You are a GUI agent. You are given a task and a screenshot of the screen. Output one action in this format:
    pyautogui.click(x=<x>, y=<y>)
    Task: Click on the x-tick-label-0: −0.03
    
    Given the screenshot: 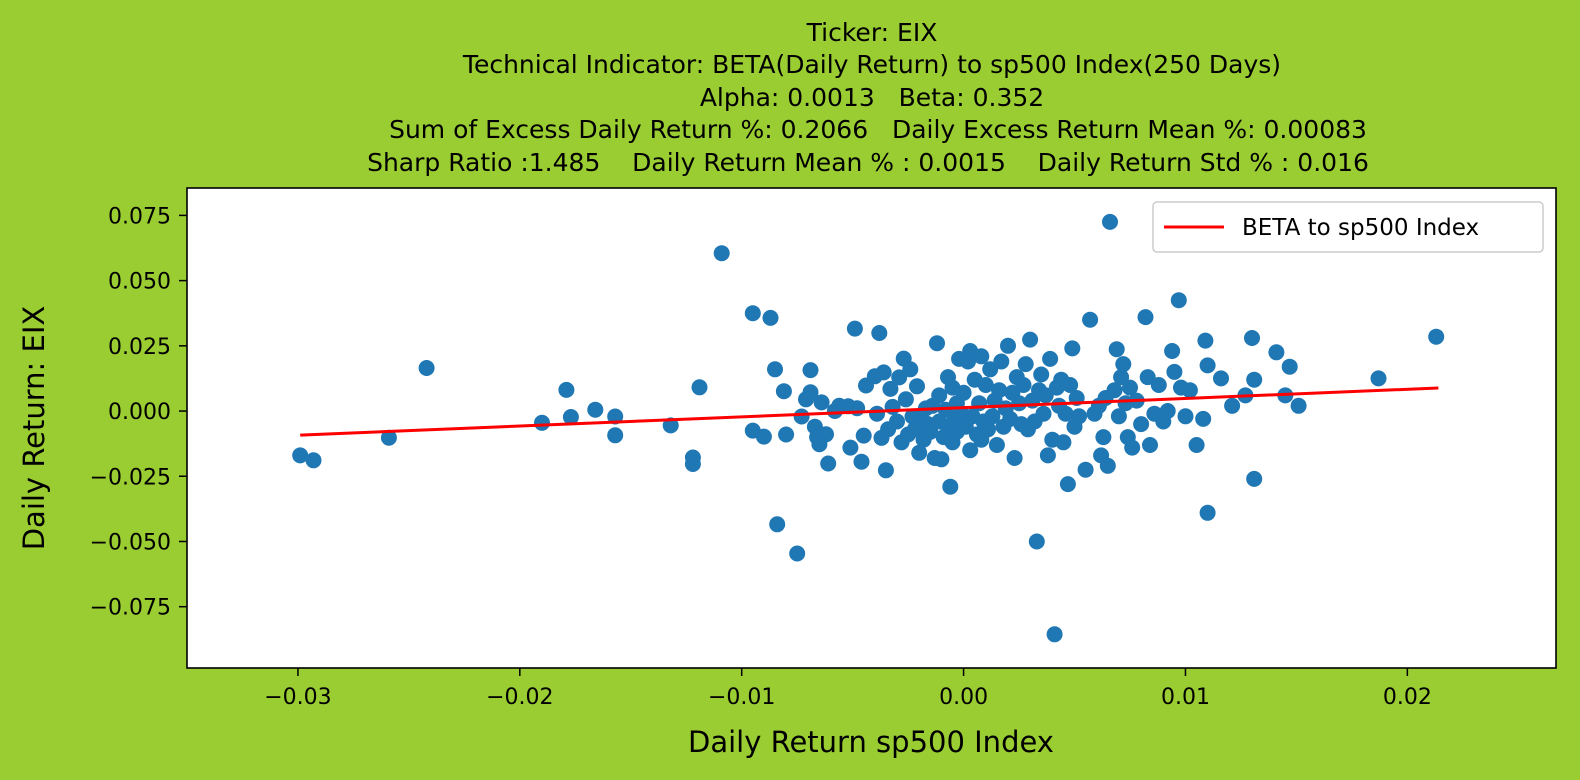 What is the action you would take?
    pyautogui.click(x=297, y=697)
    